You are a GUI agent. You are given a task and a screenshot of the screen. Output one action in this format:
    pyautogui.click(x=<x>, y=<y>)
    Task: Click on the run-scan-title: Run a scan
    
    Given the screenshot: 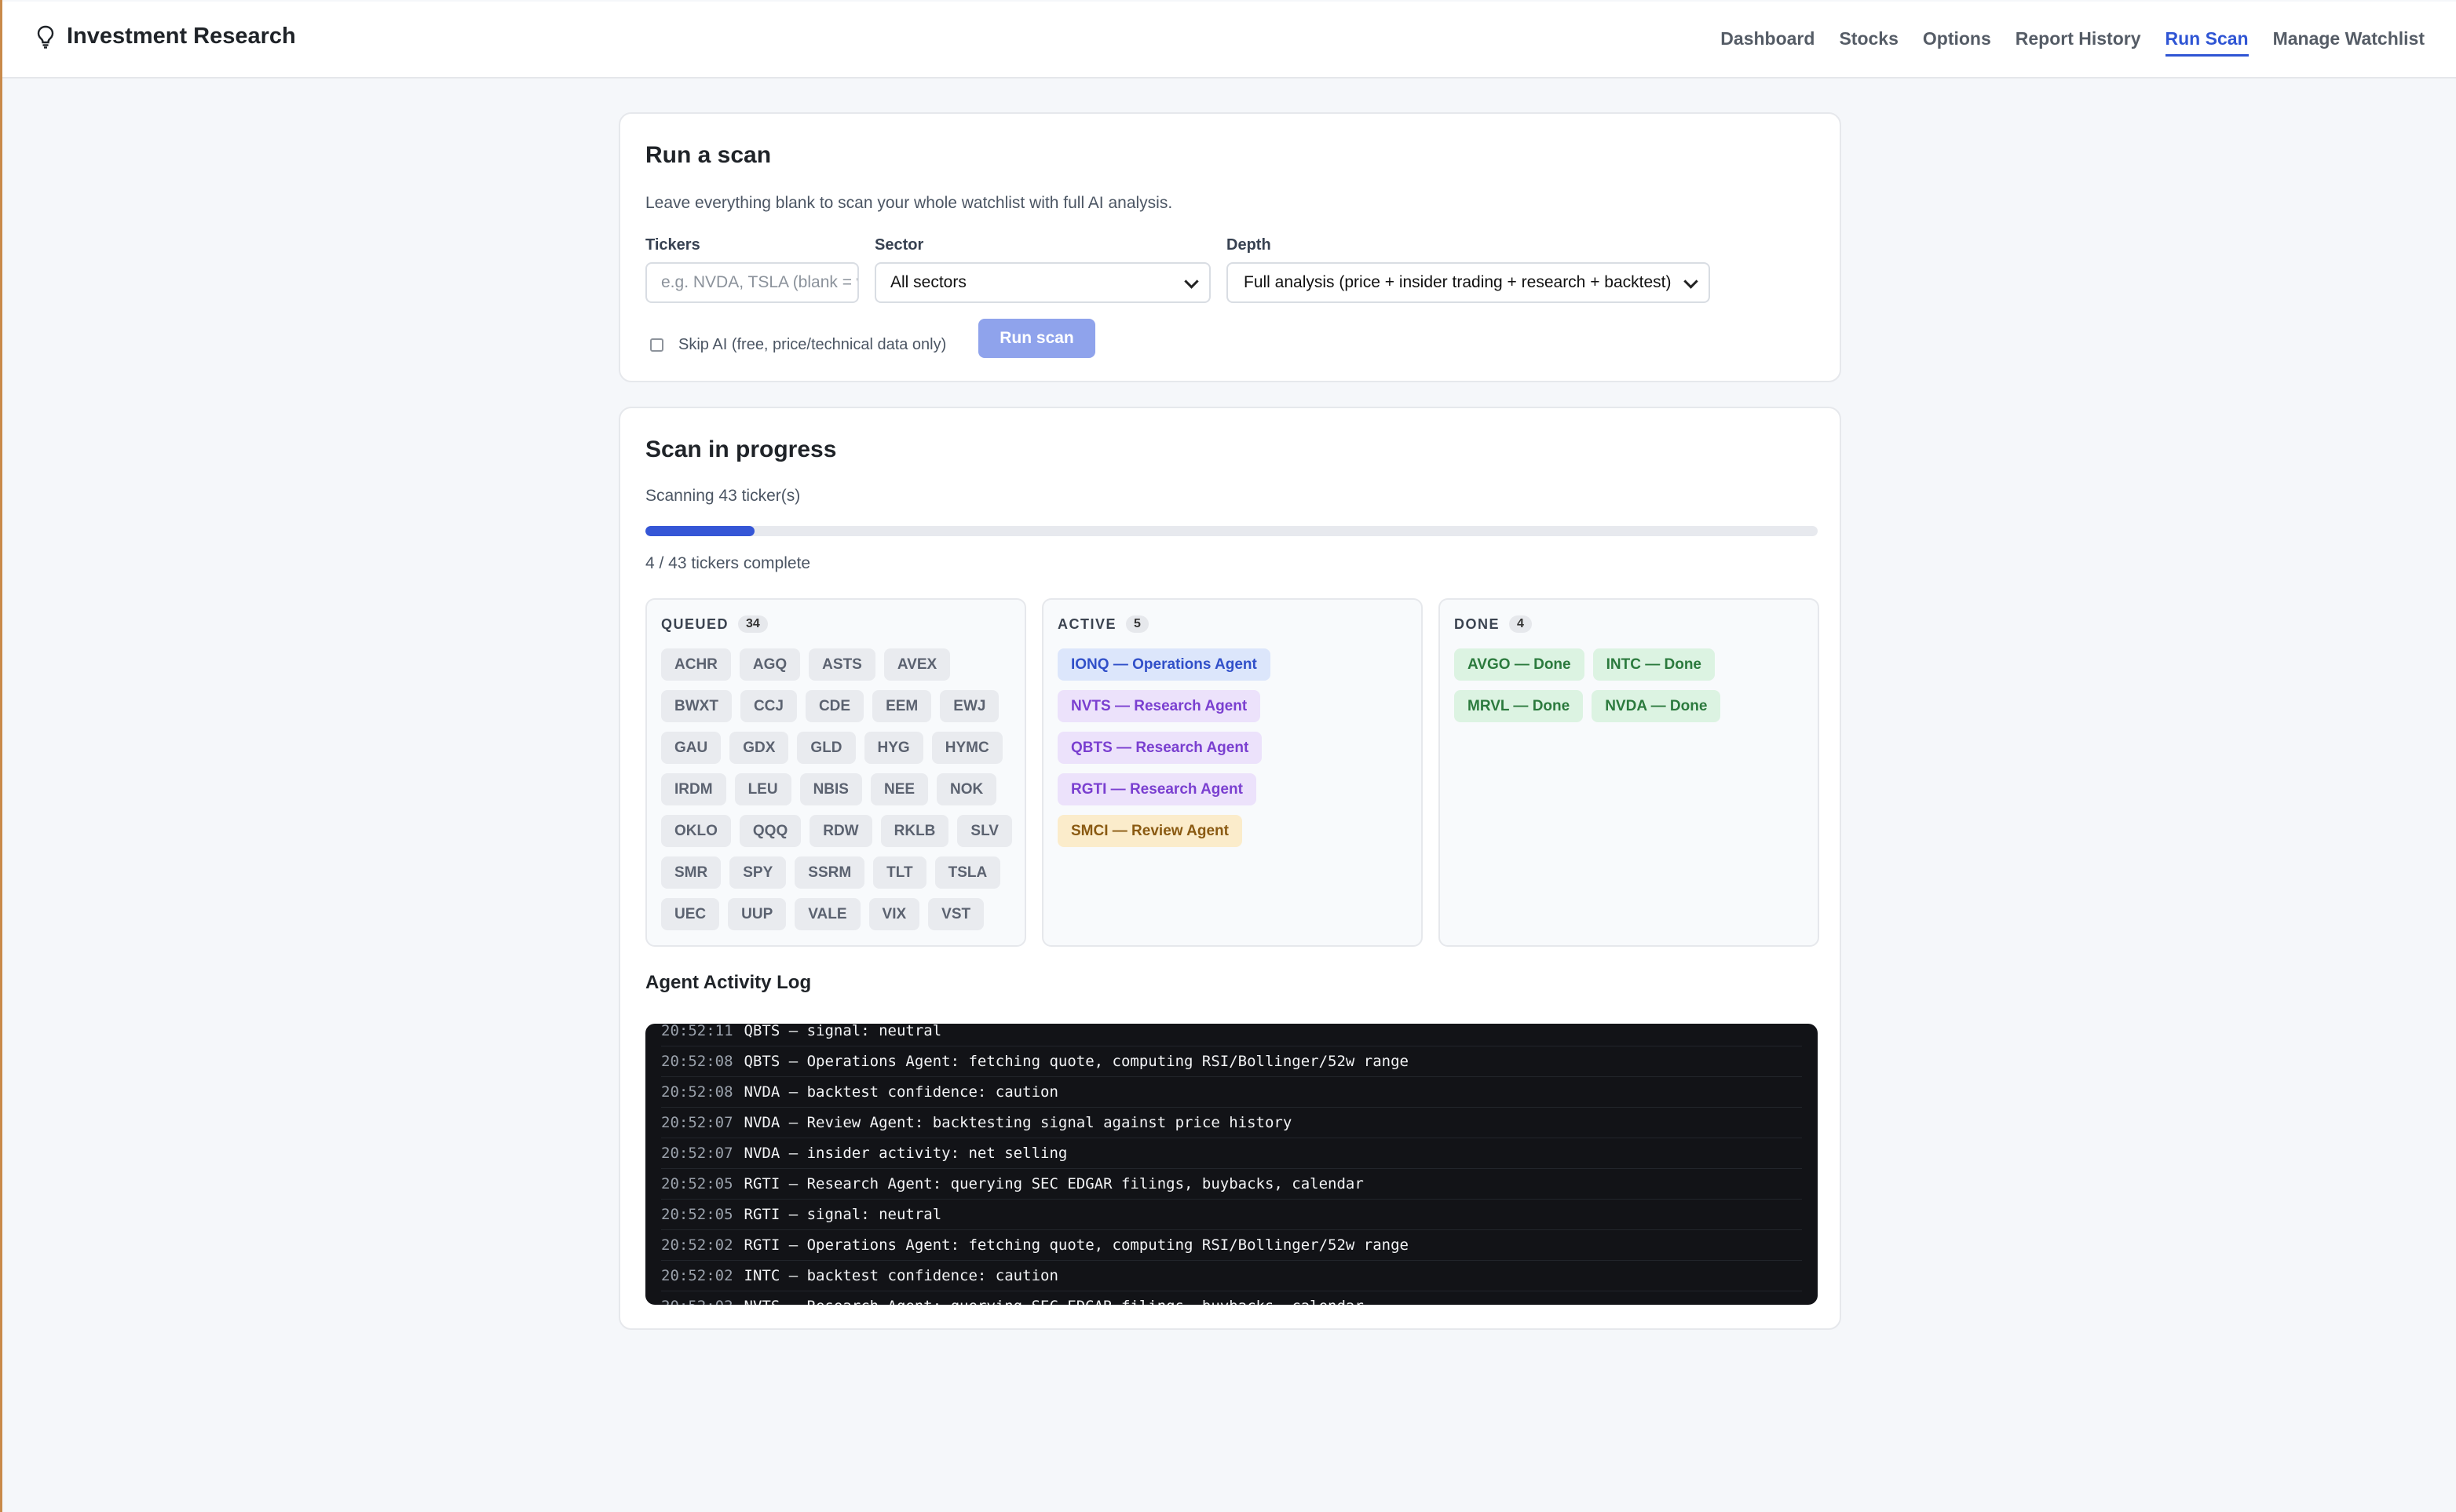 What is the action you would take?
    pyautogui.click(x=708, y=155)
    